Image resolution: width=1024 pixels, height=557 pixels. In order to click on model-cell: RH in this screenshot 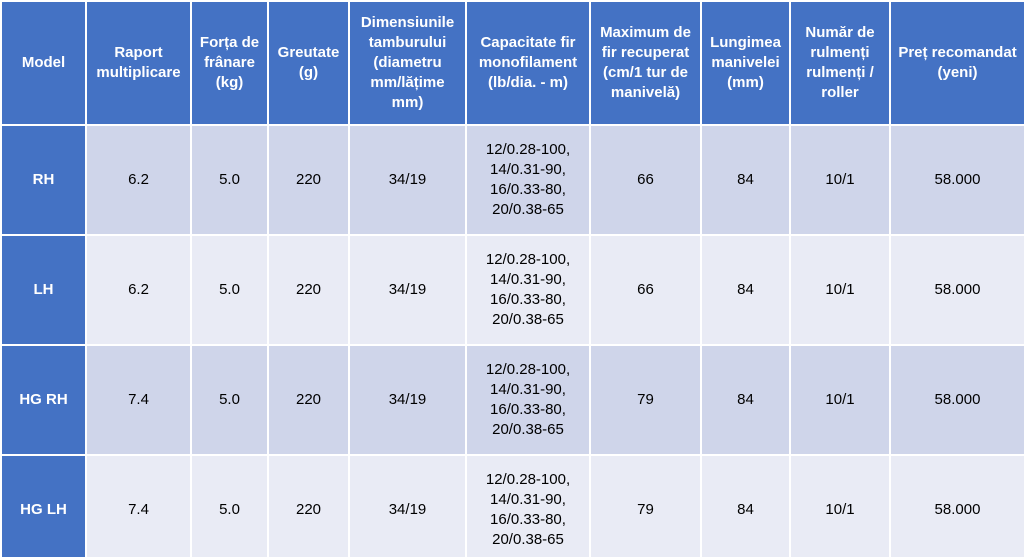, I will do `click(43, 180)`.